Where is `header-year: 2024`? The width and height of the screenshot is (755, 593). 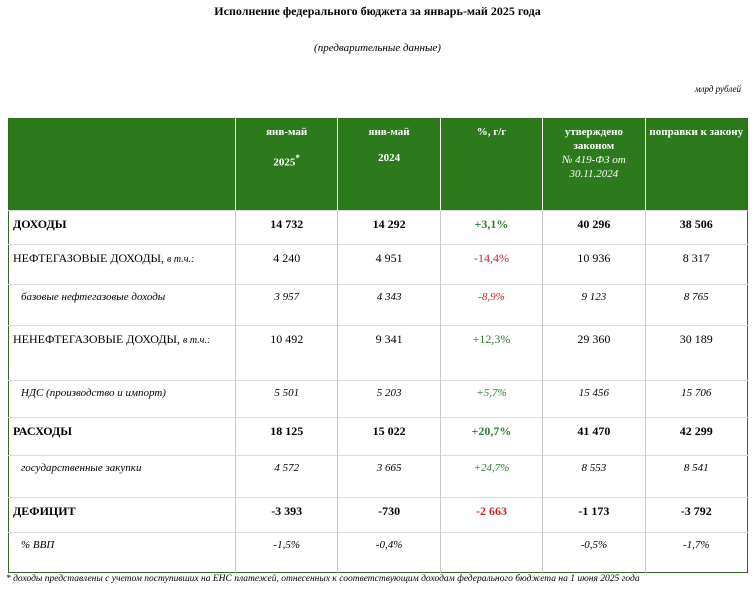 header-year: 2024 is located at coordinates (388, 158).